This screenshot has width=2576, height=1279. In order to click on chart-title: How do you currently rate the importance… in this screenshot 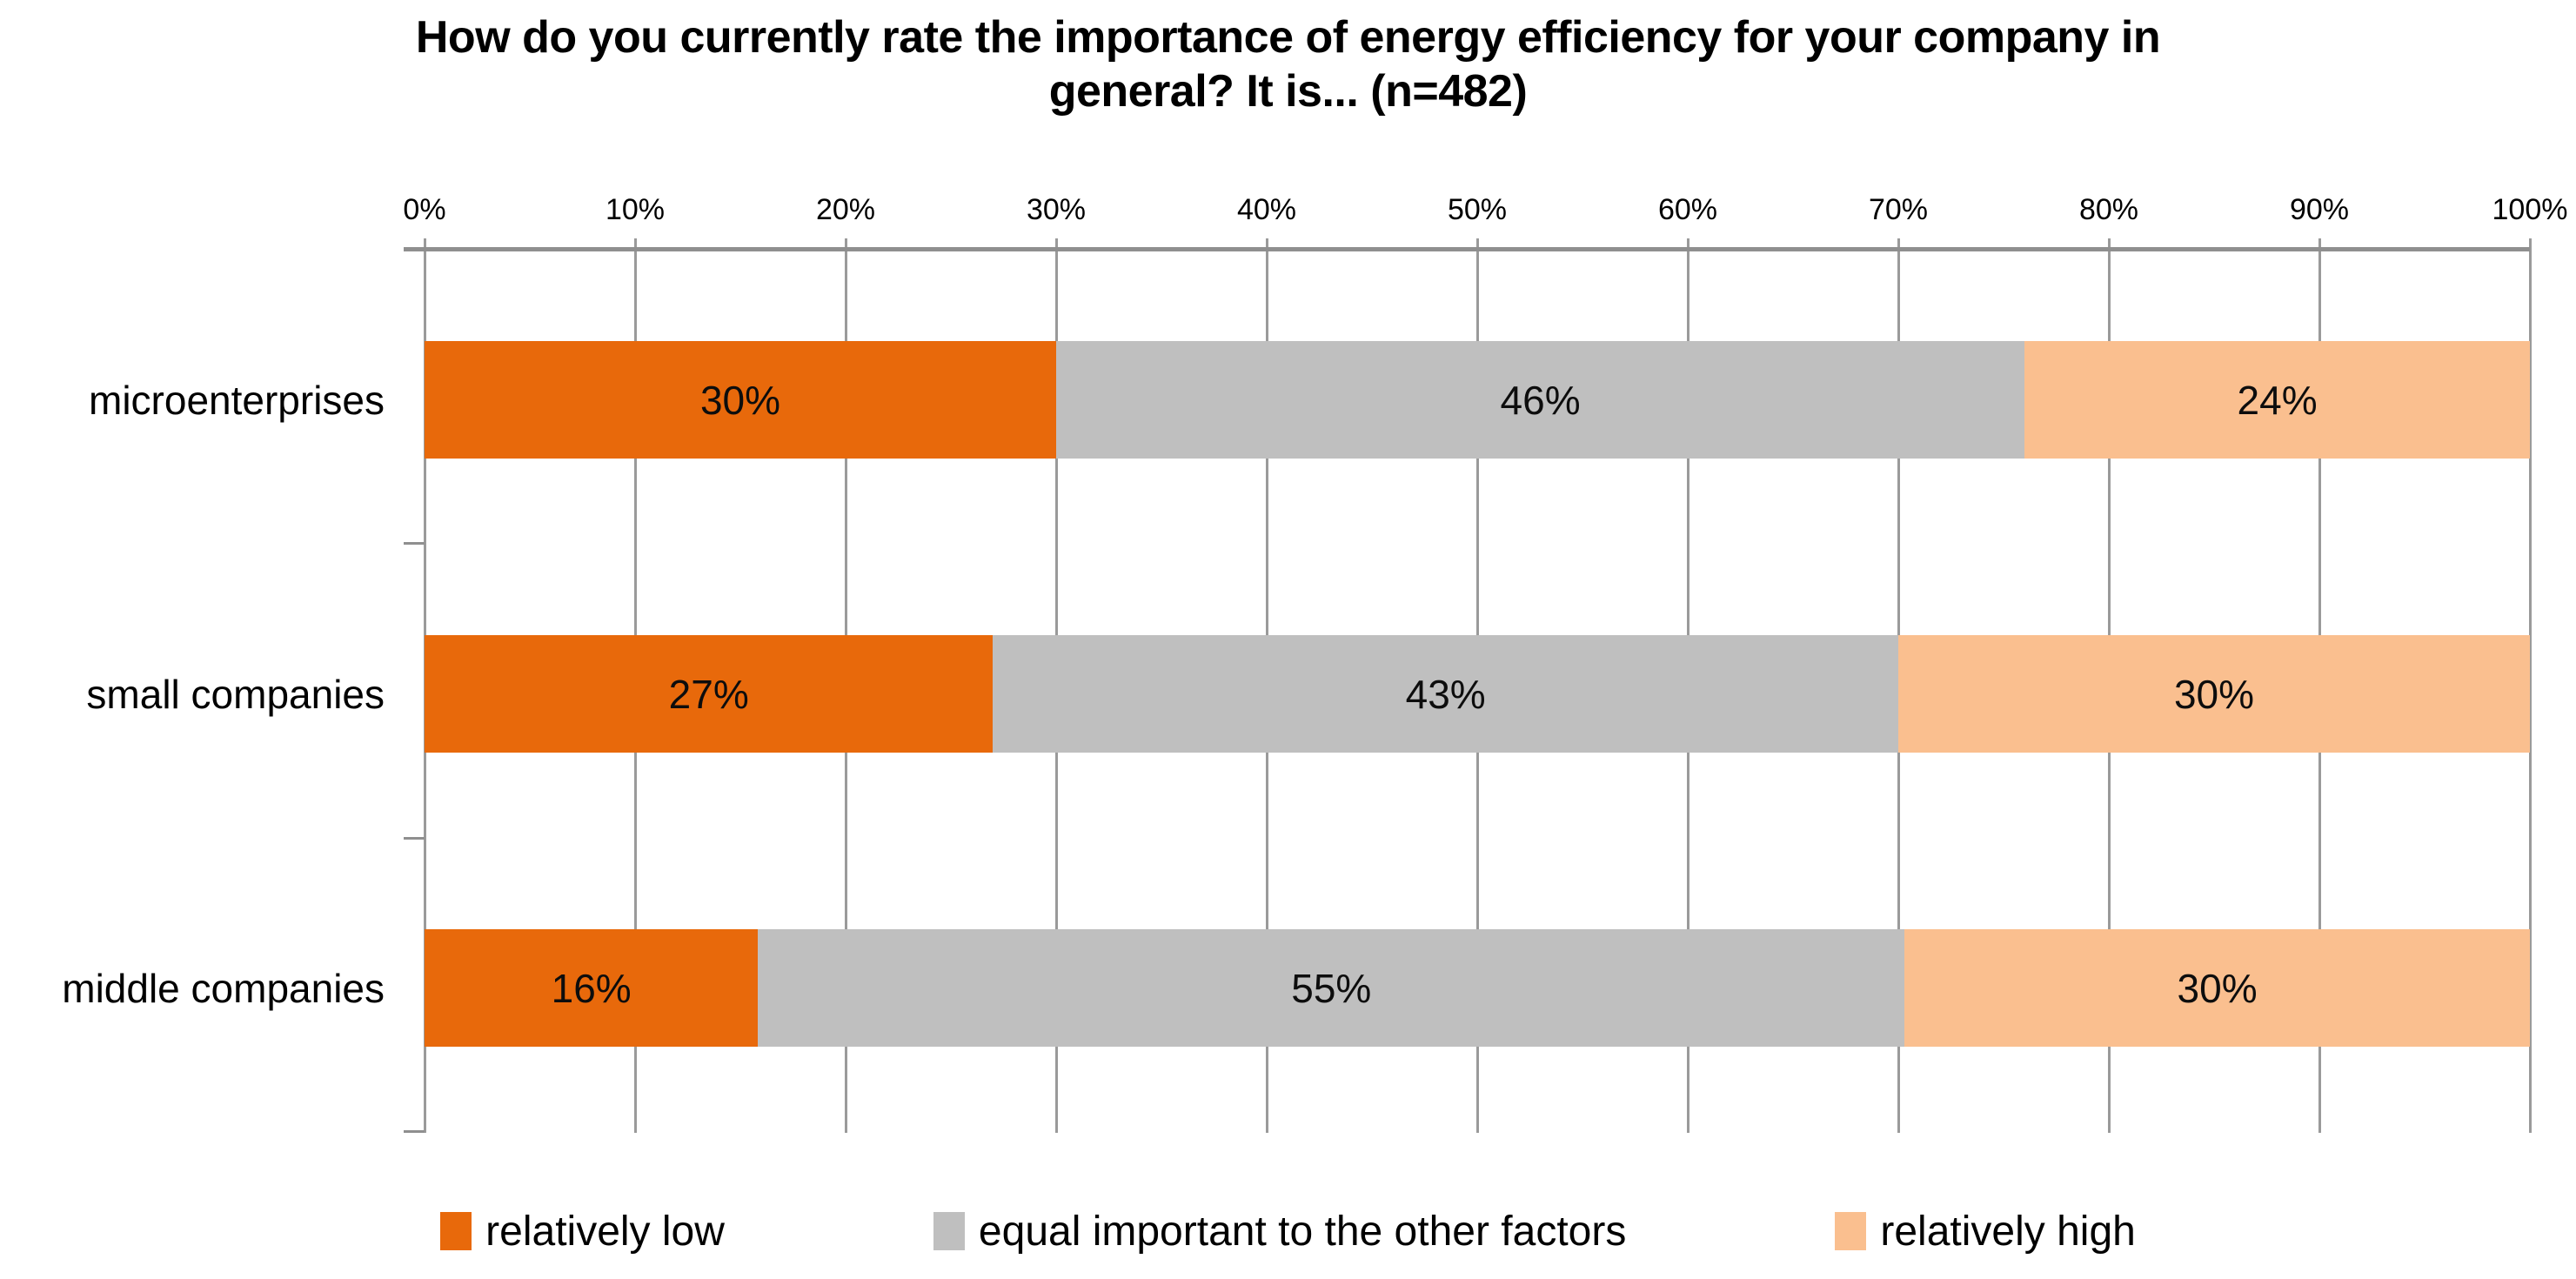, I will do `click(1288, 64)`.